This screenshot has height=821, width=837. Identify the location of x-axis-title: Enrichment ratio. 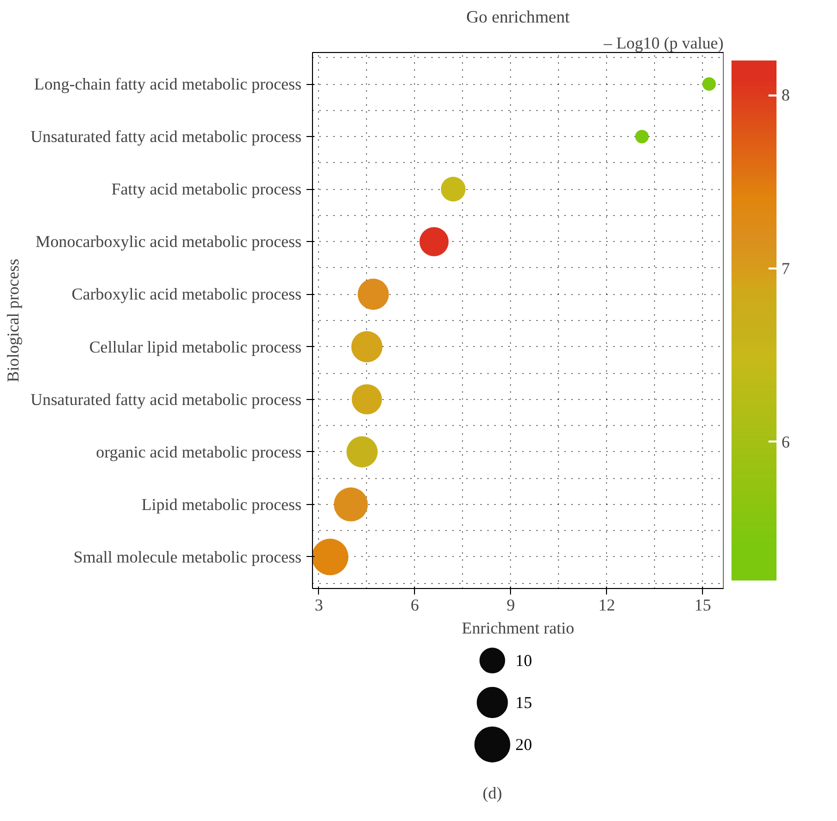
(518, 628).